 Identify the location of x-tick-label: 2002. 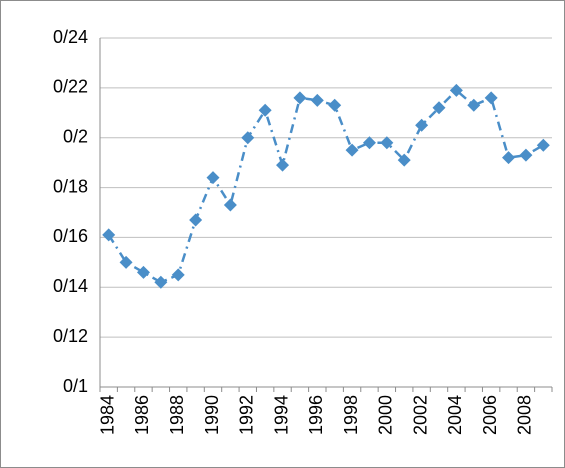
(420, 415).